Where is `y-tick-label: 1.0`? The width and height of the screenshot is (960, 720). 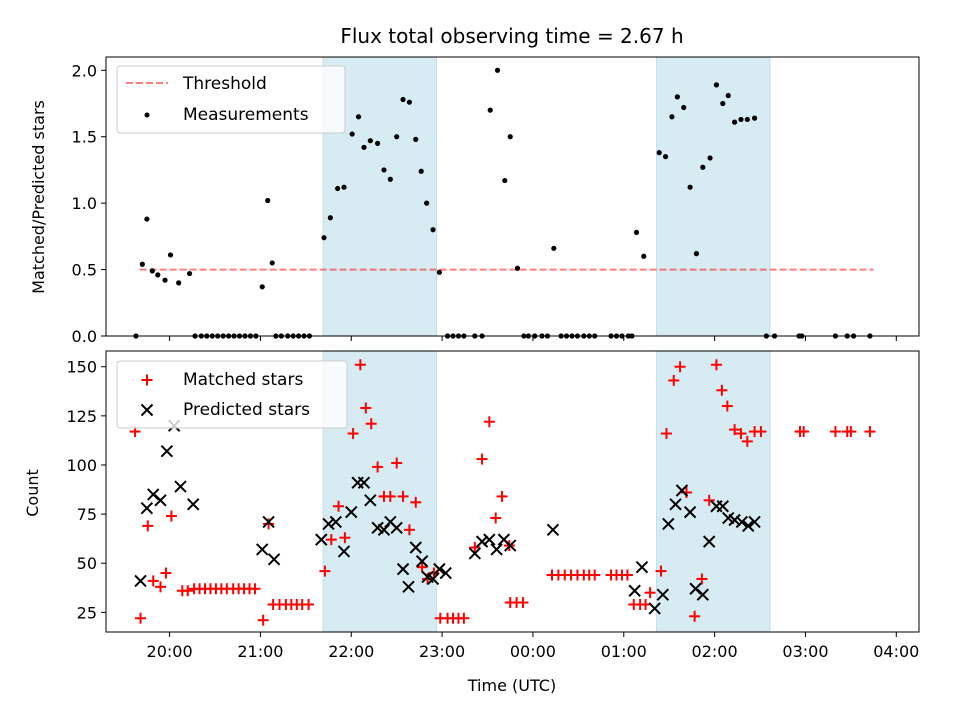
y-tick-label: 1.0 is located at coordinates (84, 203).